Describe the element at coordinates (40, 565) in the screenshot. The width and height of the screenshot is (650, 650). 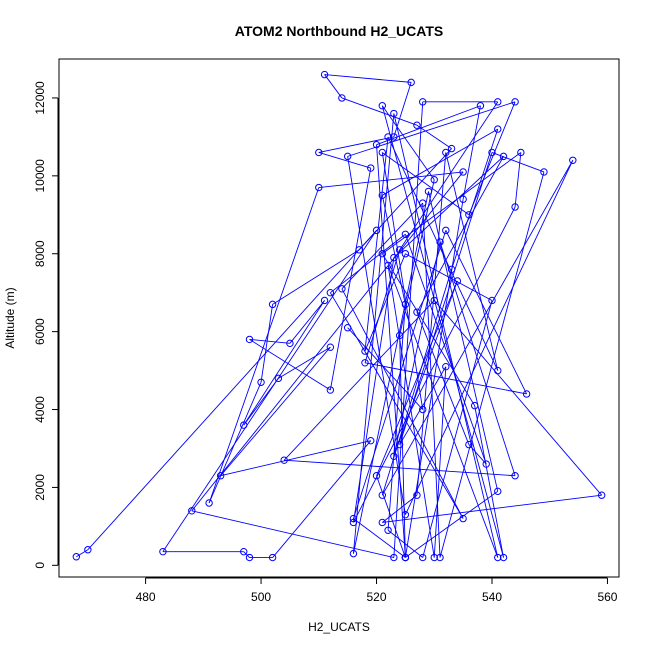
I see `y-tick-label: 0` at that location.